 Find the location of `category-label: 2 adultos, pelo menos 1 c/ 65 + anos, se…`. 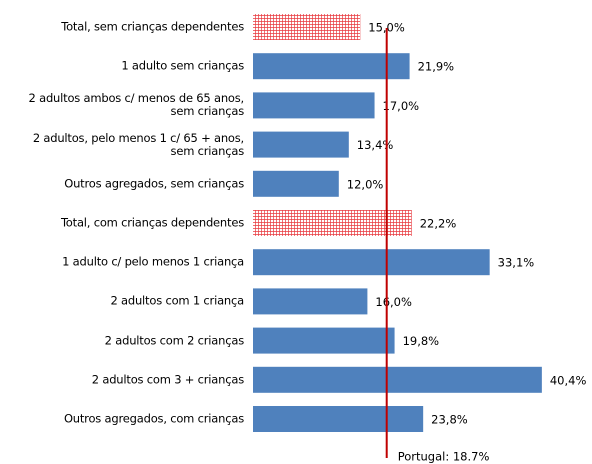

category-label: 2 adultos, pelo menos 1 c/ 65 + anos, se… is located at coordinates (138, 144).